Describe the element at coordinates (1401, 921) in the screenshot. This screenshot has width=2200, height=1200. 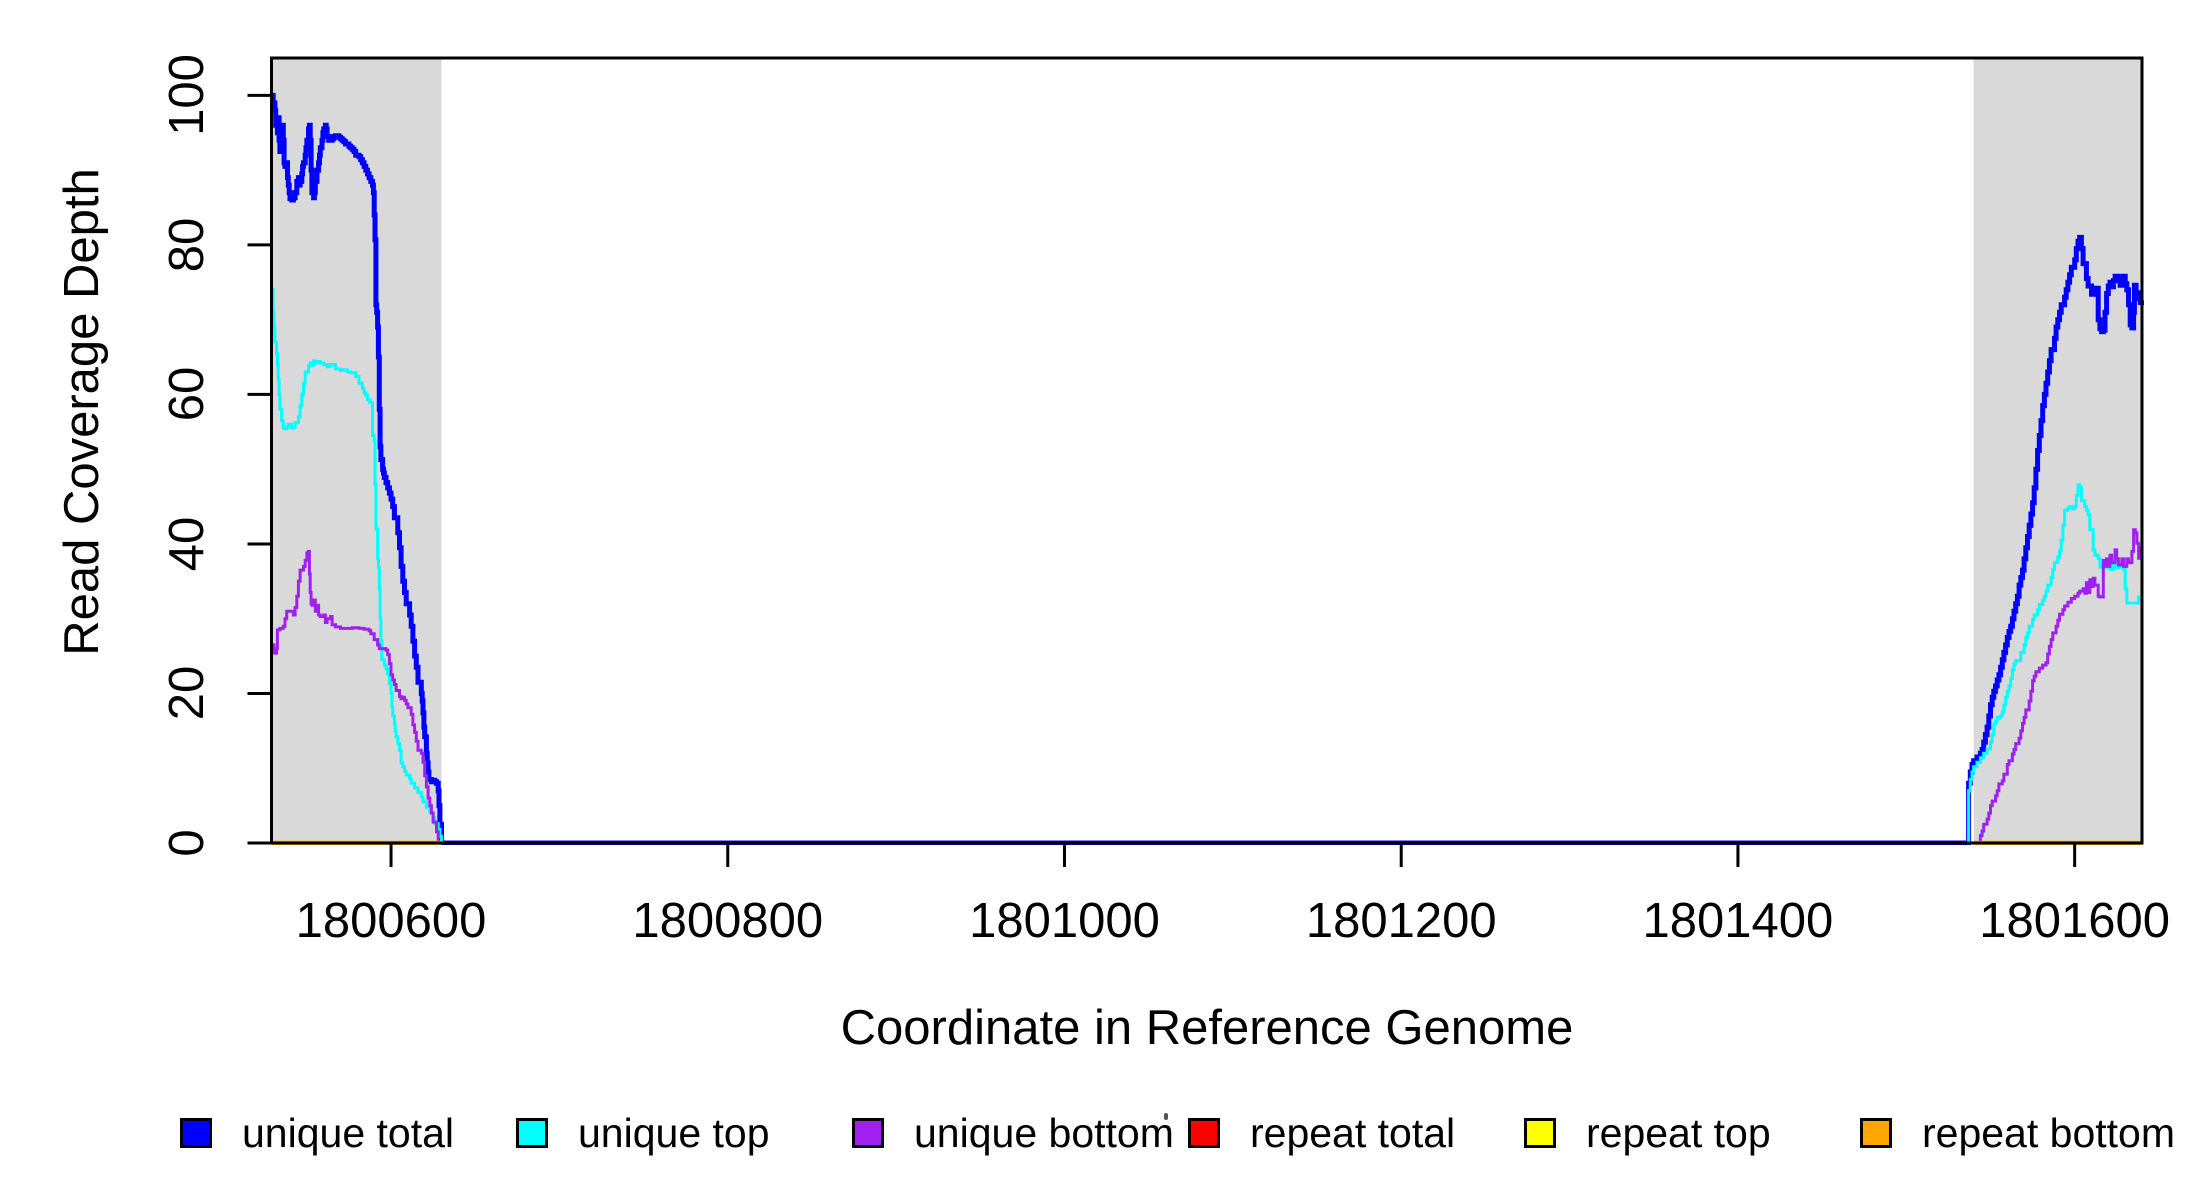
I see `x-tick-label: 1801200` at that location.